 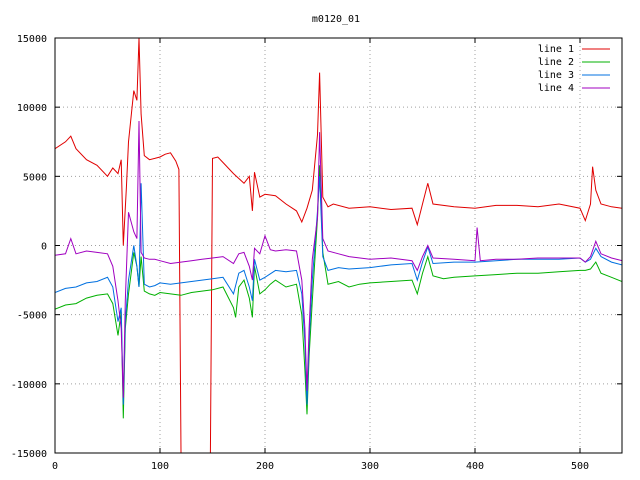 What do you see at coordinates (370, 466) in the screenshot?
I see `x-tick-label: 300` at bounding box center [370, 466].